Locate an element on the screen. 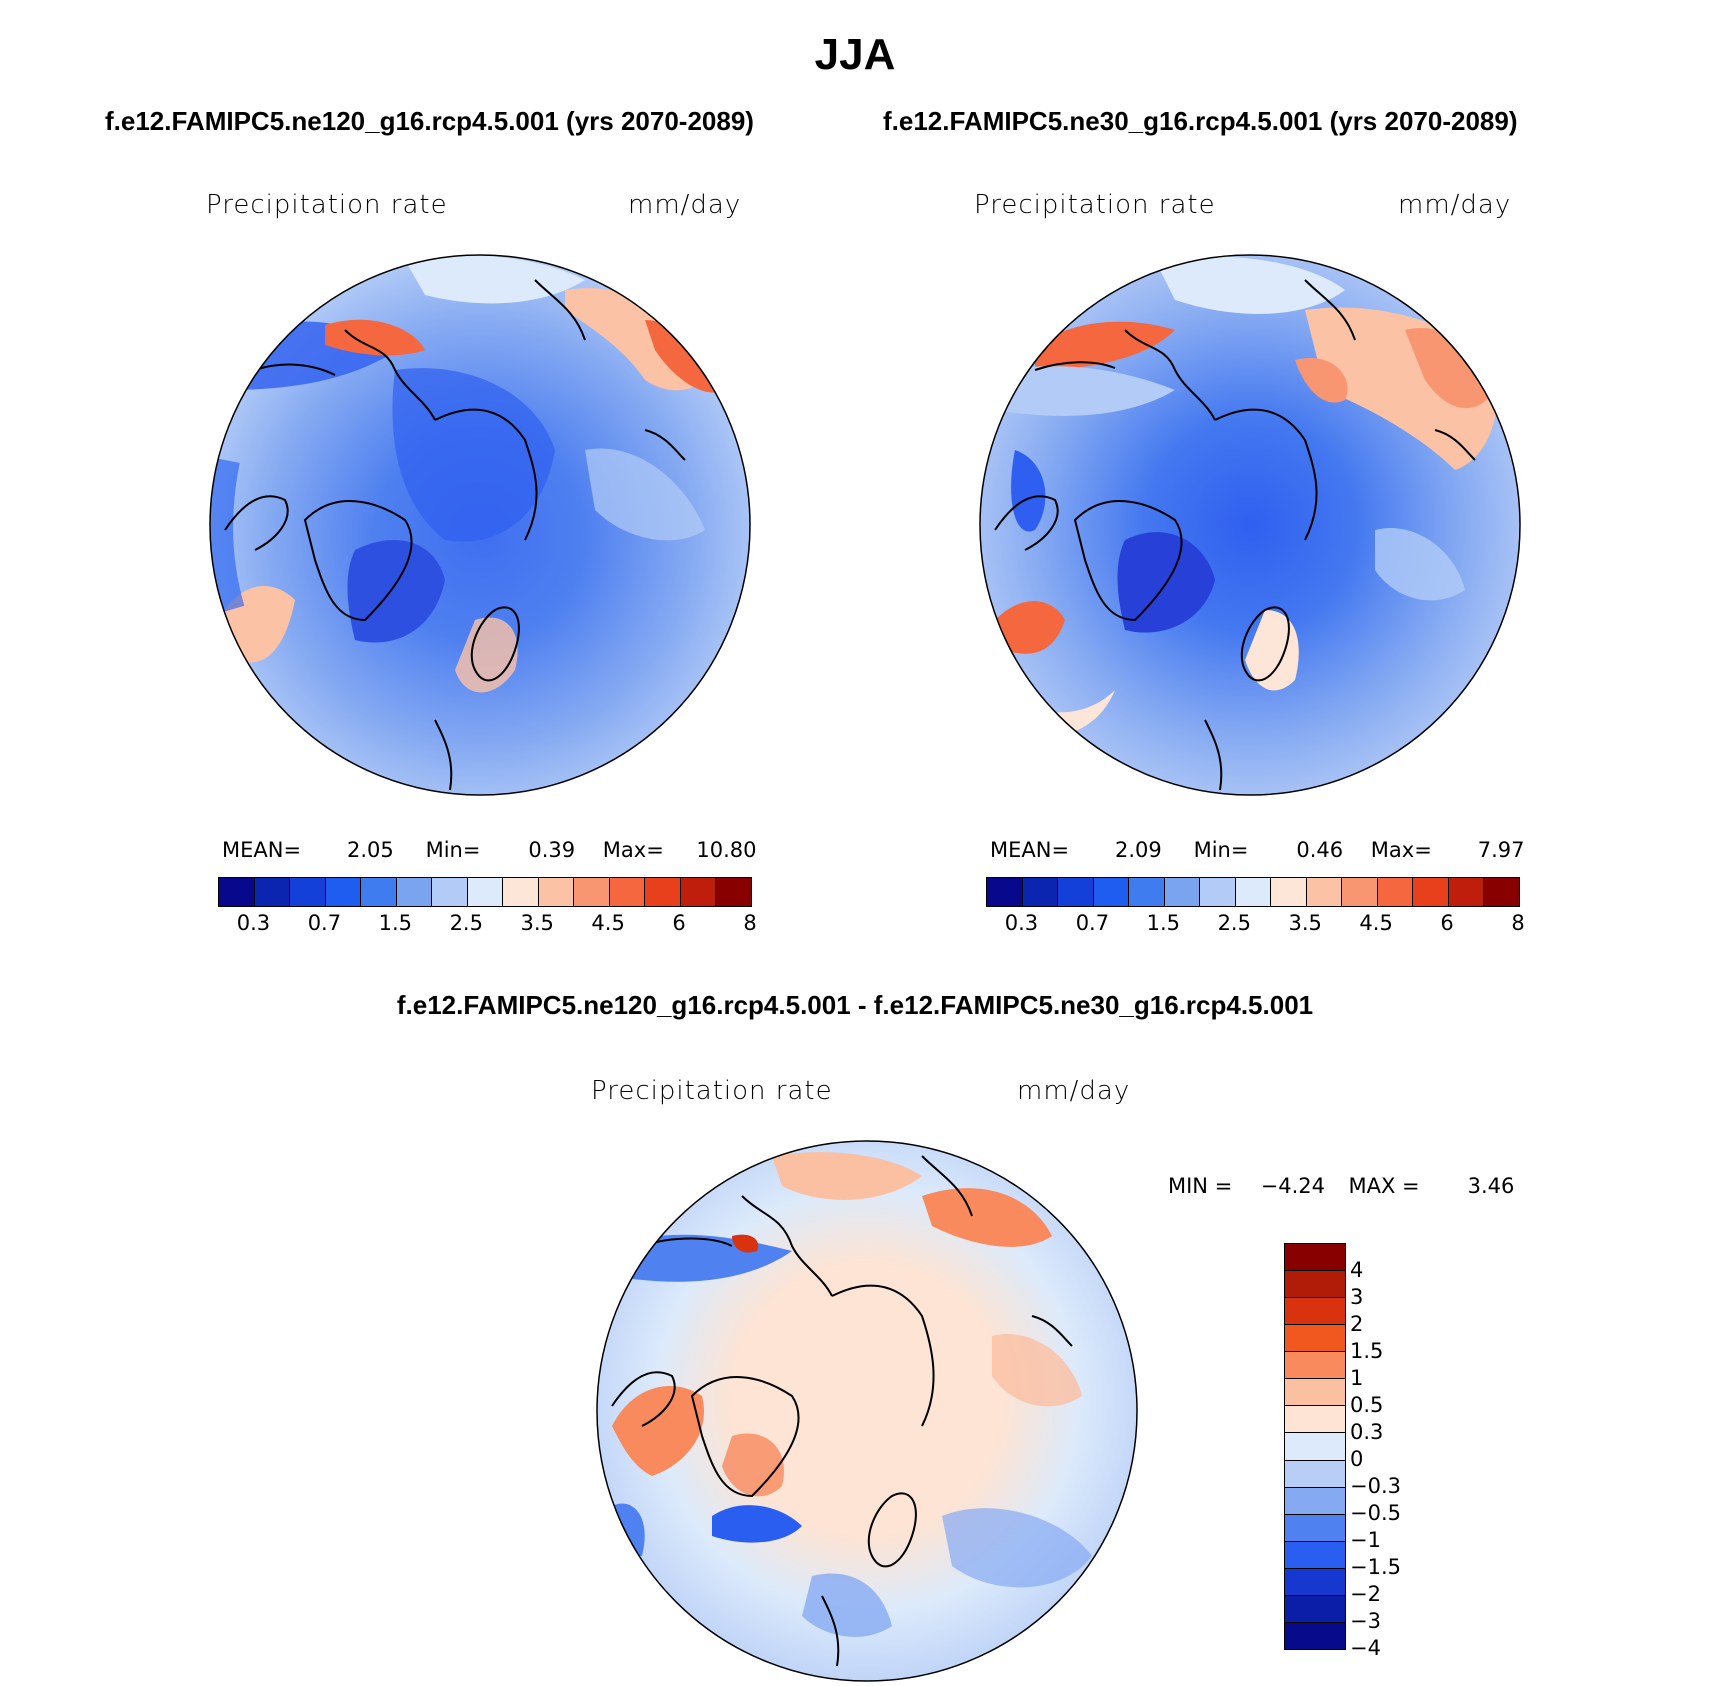  diff-colorbar-ticks: 4 3 2 1.5 1 0.5 0.3 0 −0.3 −0.5 −1 −1.5 −2 −3 −4 is located at coordinates (1390, 1451).